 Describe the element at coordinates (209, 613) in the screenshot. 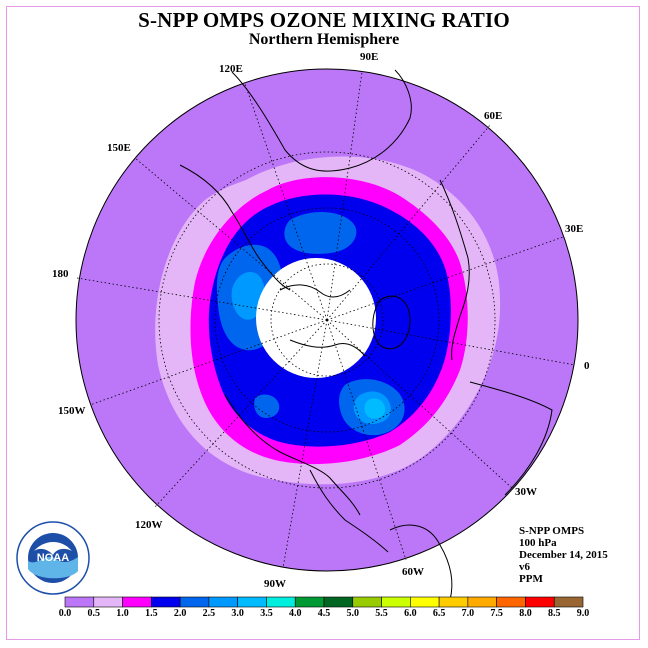

I see `colorbar-tick-label: 2.5` at that location.